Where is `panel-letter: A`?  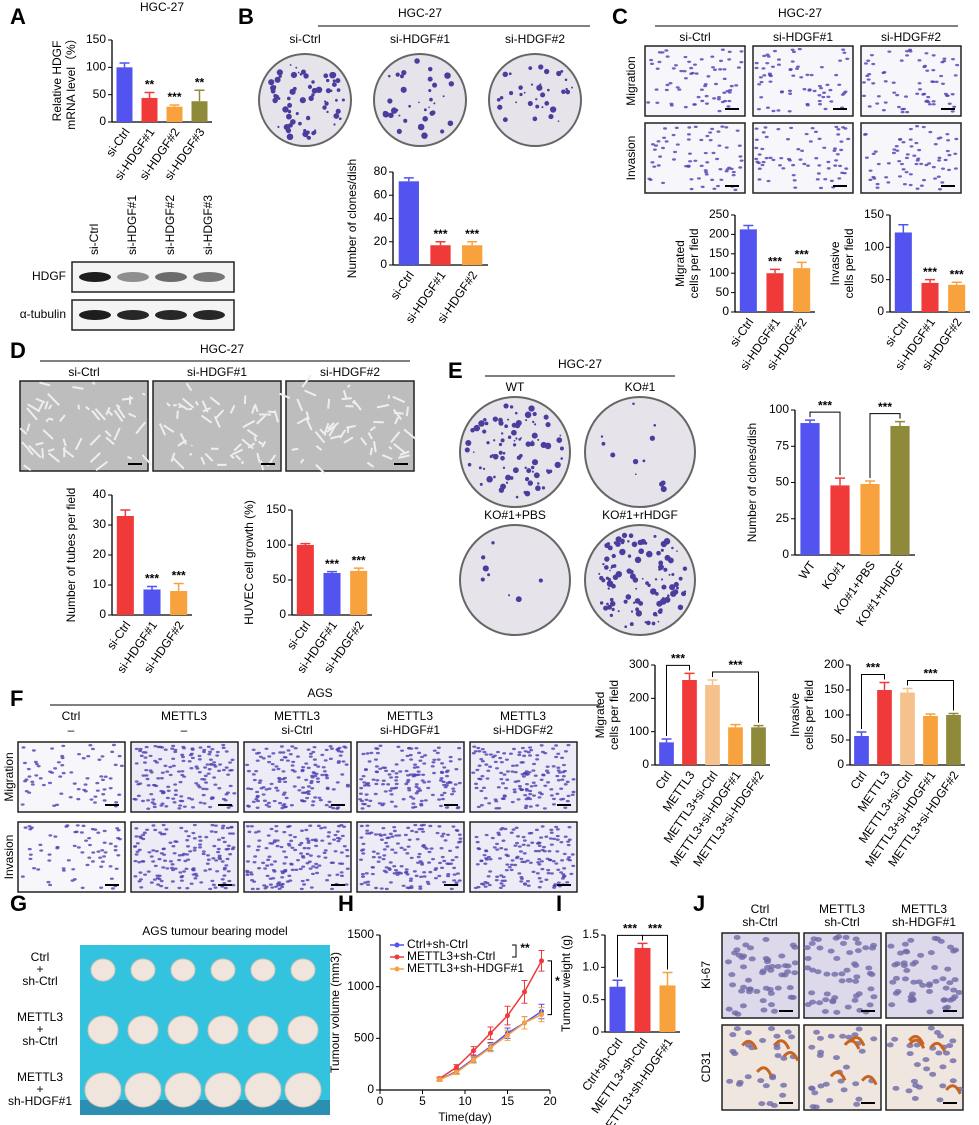
panel-letter: A is located at coordinates (18, 16).